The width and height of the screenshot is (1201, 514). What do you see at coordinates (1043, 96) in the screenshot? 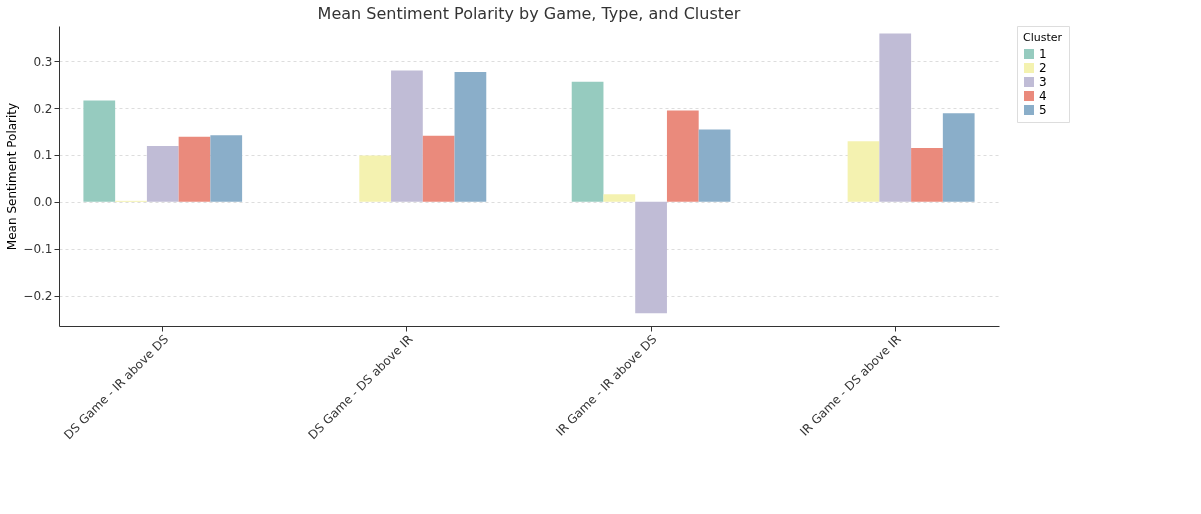
I see `legend-label: 4` at bounding box center [1043, 96].